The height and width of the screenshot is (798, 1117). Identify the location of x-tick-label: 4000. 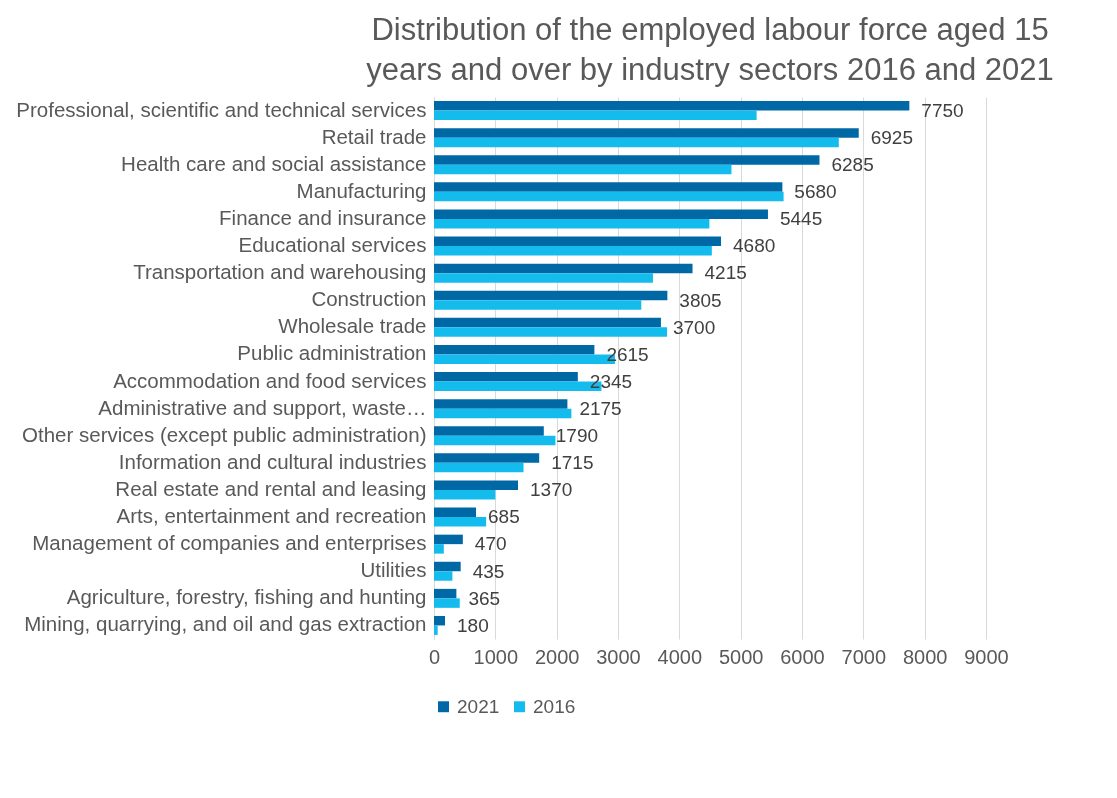
(680, 656).